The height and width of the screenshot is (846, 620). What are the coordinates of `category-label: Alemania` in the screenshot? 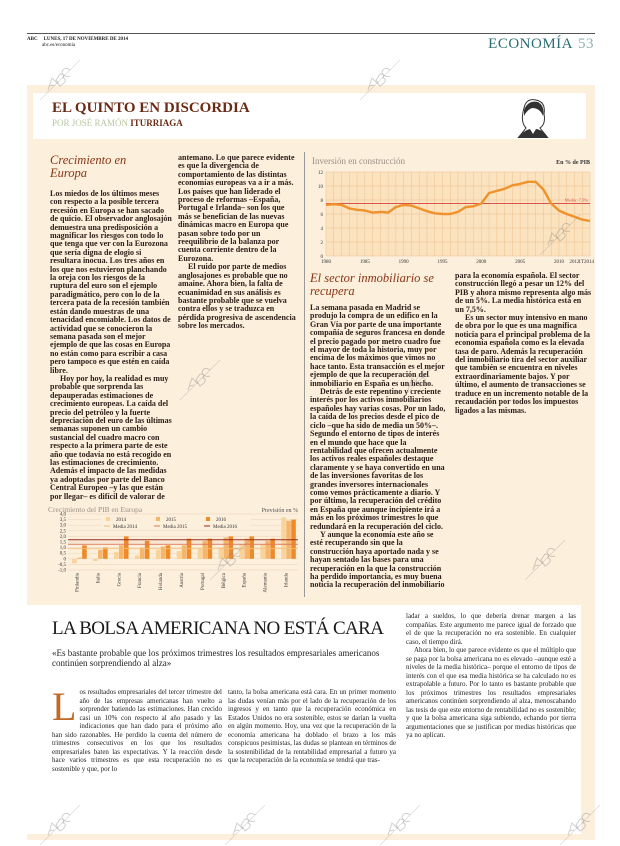 It's located at (266, 582).